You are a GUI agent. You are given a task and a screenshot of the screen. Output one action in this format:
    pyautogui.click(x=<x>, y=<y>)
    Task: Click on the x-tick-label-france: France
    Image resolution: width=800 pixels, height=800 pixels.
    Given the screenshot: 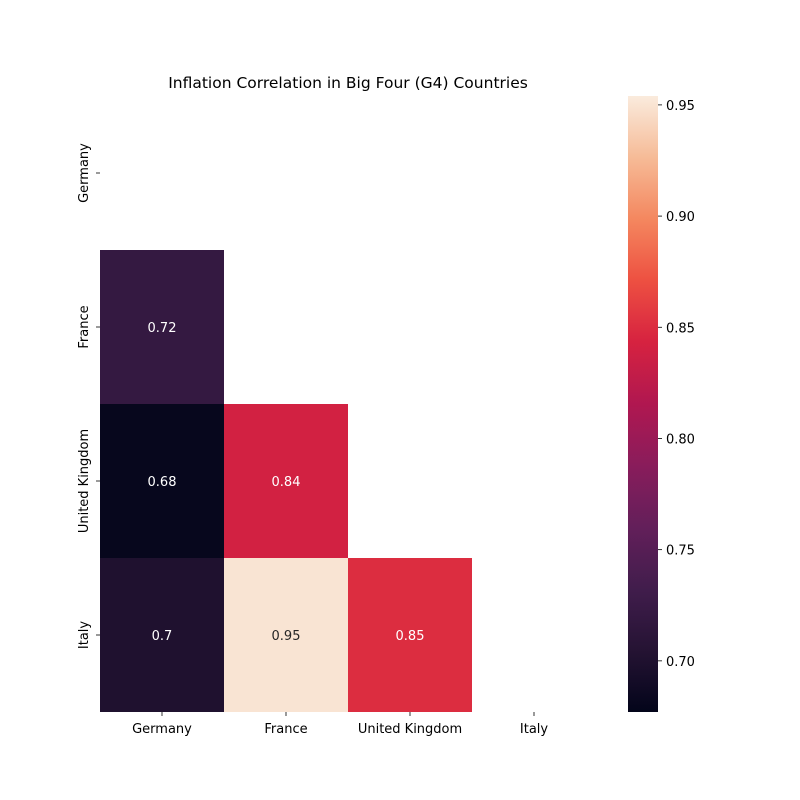 What is the action you would take?
    pyautogui.click(x=285, y=729)
    